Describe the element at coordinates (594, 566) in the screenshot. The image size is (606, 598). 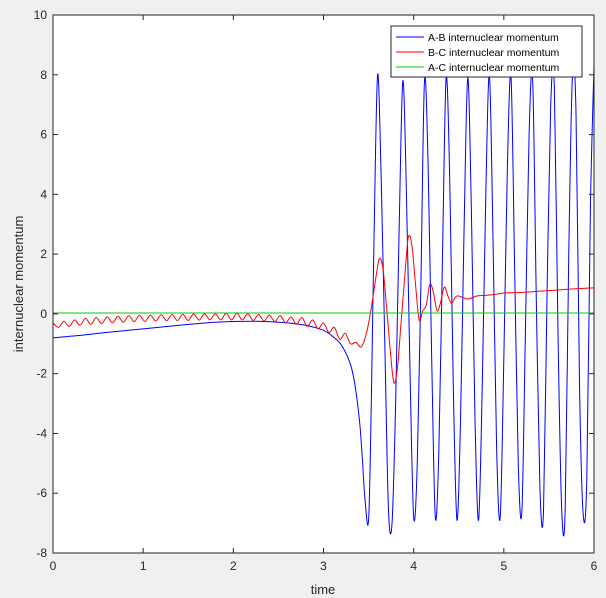
I see `x-tick-label: 6` at that location.